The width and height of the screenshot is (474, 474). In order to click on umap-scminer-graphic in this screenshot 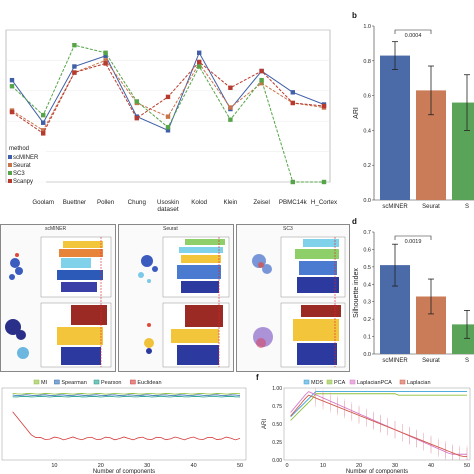, I will do `click(58, 302)`.